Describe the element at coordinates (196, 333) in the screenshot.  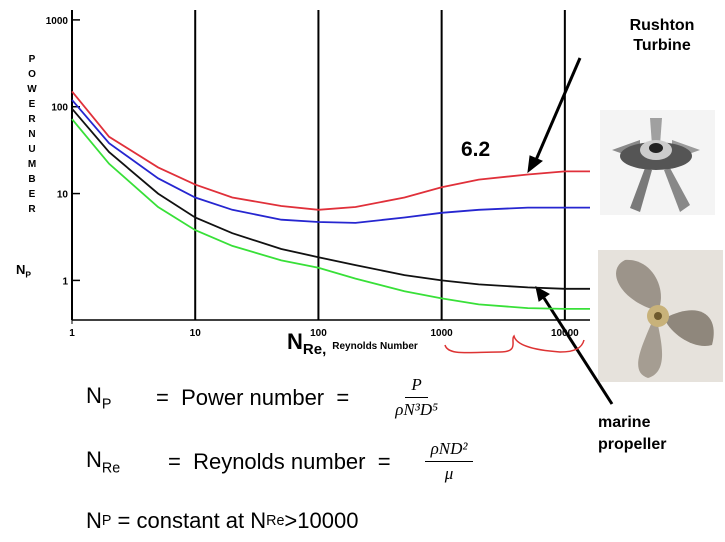
I see `x-tick-label: 10` at that location.